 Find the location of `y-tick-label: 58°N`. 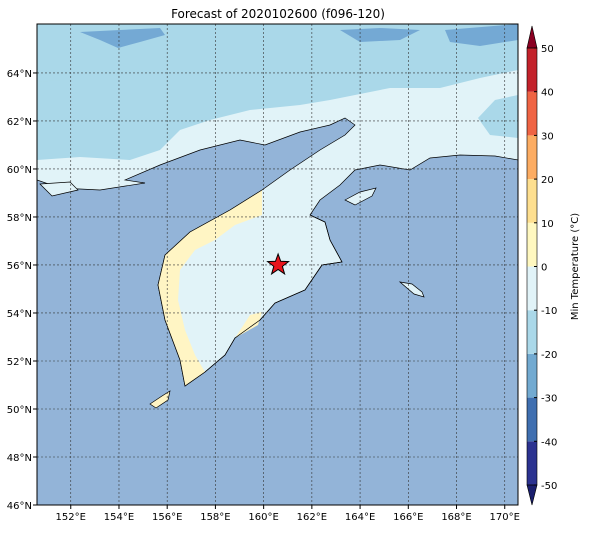

y-tick-label: 58°N is located at coordinates (19, 218).